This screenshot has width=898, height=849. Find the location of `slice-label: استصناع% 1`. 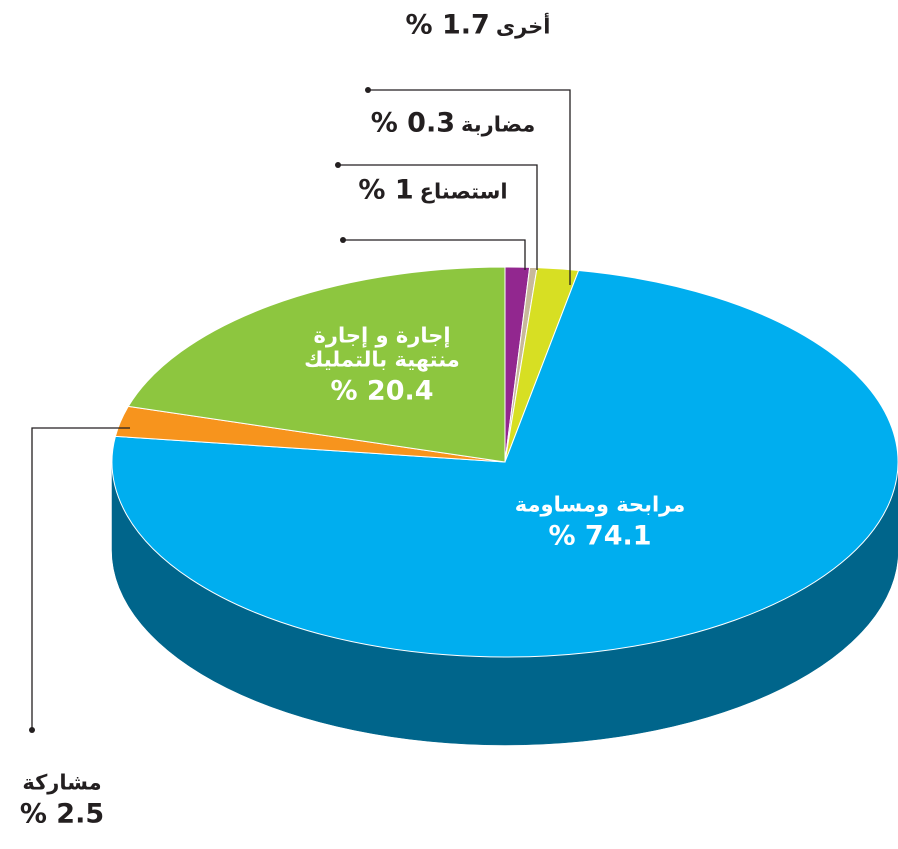

slice-label: استصناع% 1 is located at coordinates (429, 190).